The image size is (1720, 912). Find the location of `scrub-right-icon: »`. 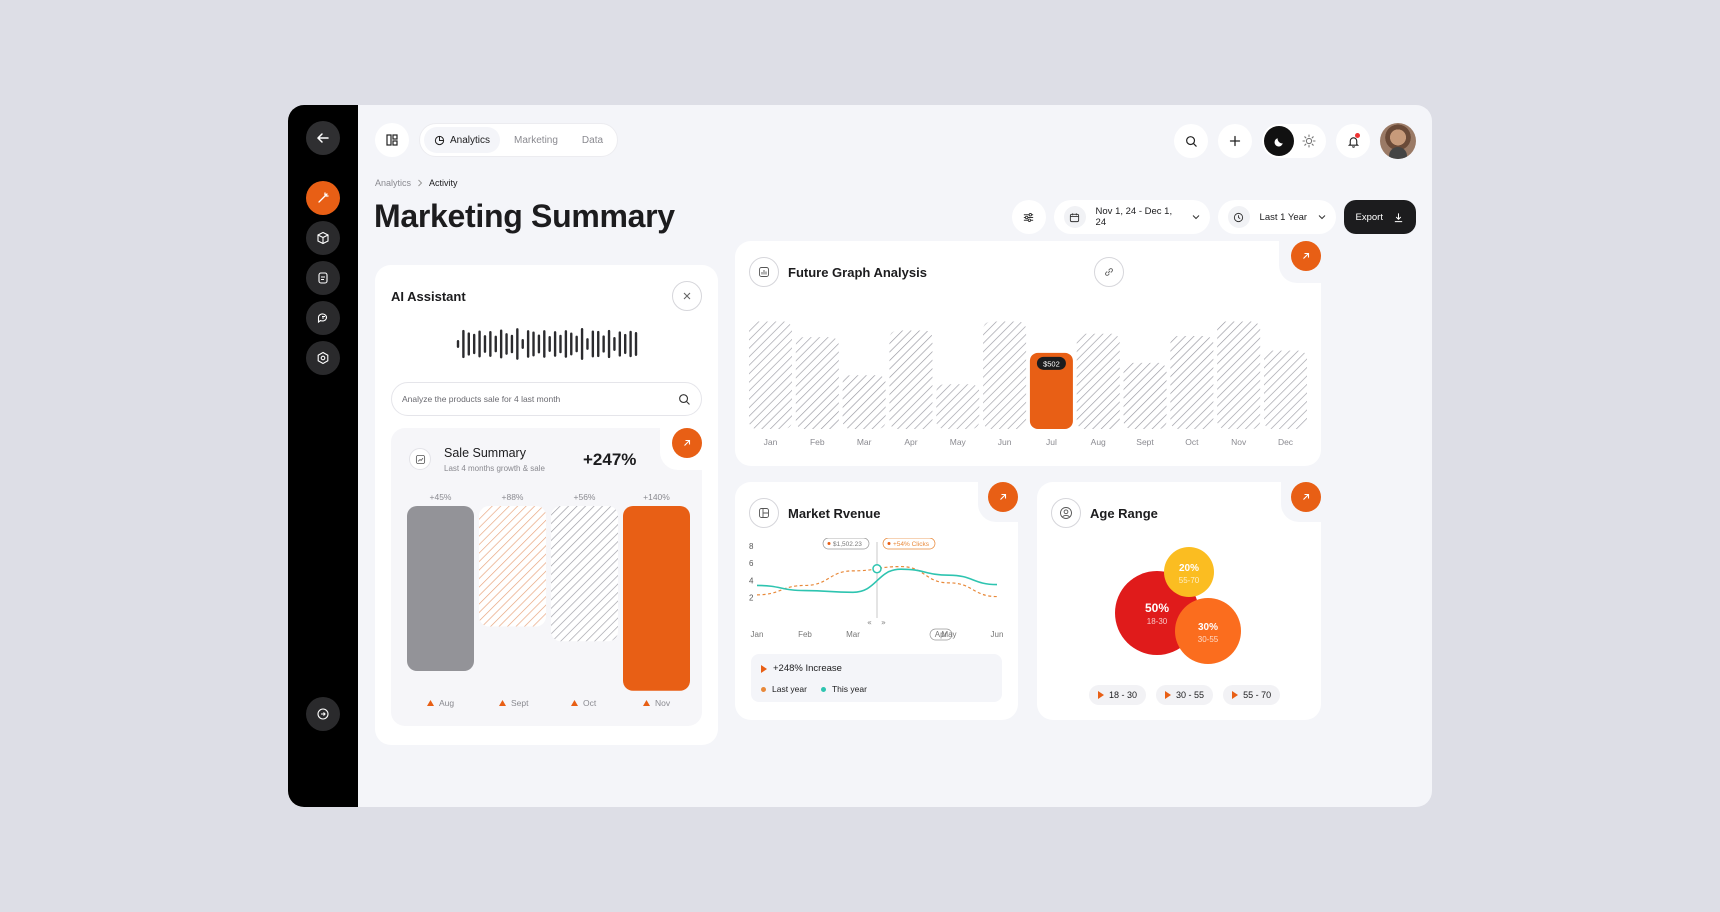

scrub-right-icon: » is located at coordinates (883, 622).